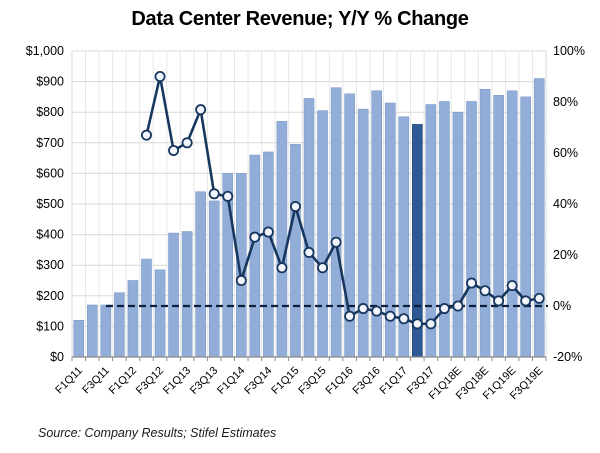 The width and height of the screenshot is (600, 453). What do you see at coordinates (565, 102) in the screenshot?
I see `right-axis-label: 80%` at bounding box center [565, 102].